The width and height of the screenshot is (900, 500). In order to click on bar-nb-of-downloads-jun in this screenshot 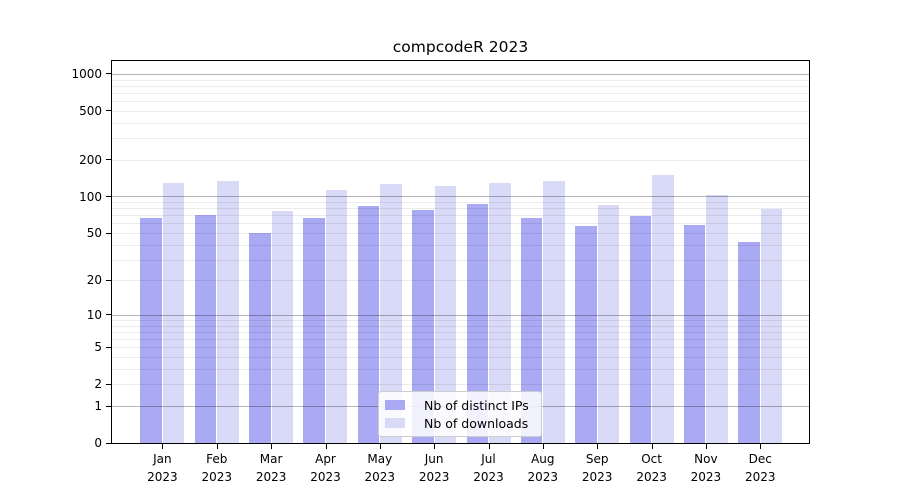, I will do `click(445, 314)`.